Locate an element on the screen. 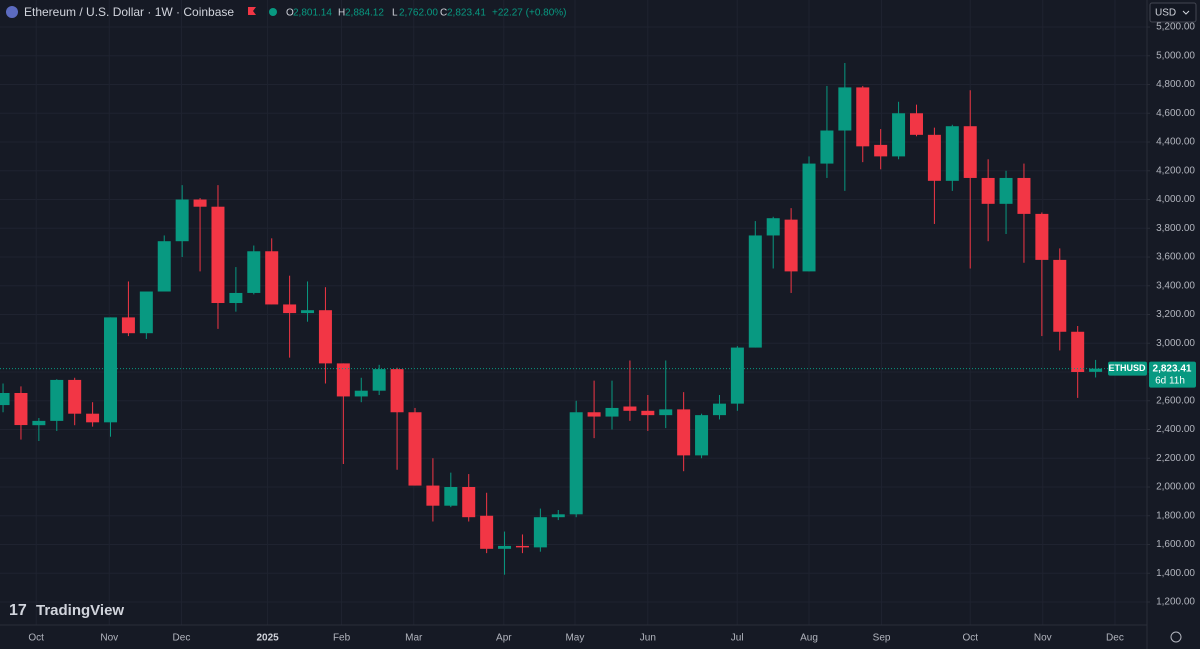  symbol-tag-label: ETHUSD is located at coordinates (1127, 368).